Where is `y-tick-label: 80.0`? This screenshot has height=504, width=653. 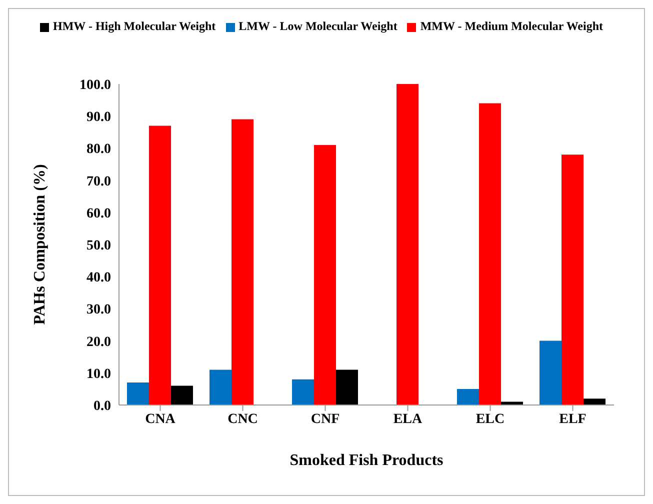 y-tick-label: 80.0 is located at coordinates (98, 150).